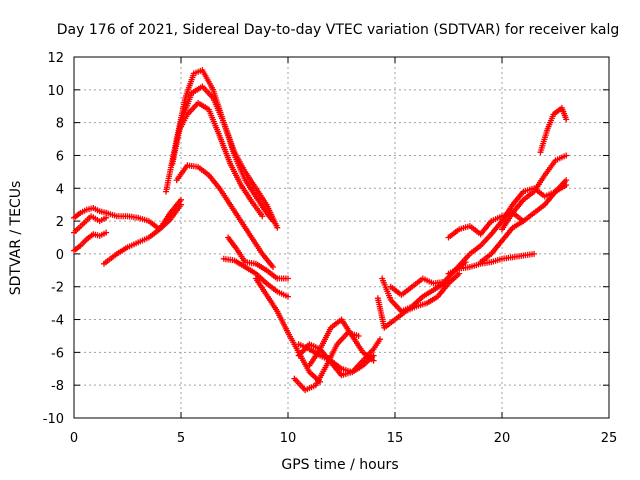 This screenshot has height=480, width=640. Describe the element at coordinates (55, 91) in the screenshot. I see `y-tick-label: 10` at that location.